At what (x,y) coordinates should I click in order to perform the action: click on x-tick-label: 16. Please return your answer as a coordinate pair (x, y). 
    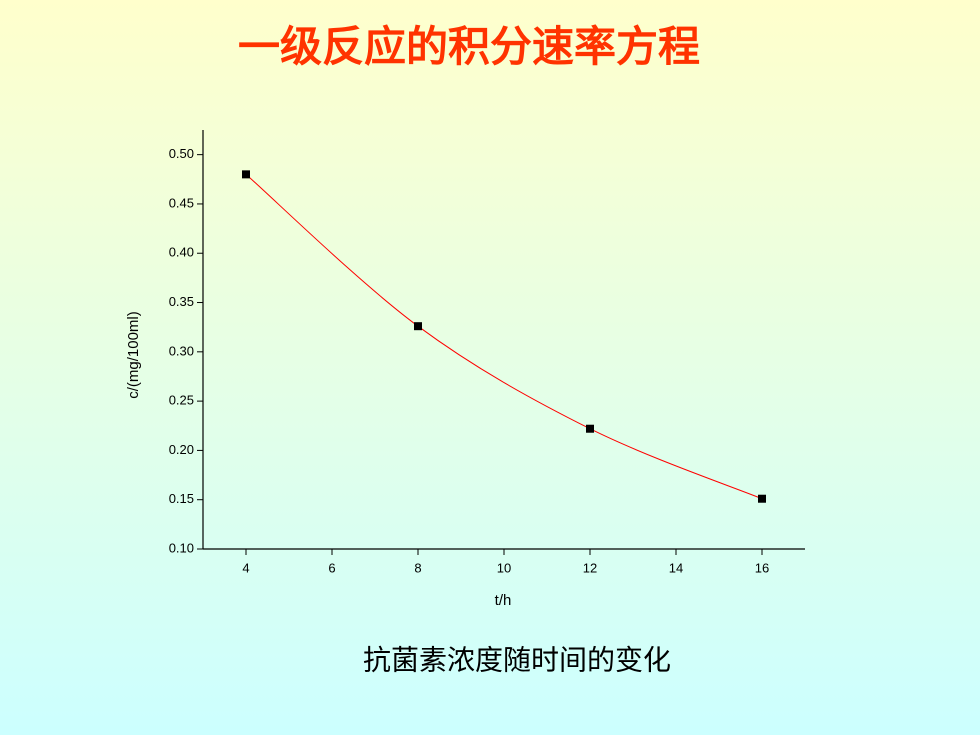
    Looking at the image, I should click on (762, 567).